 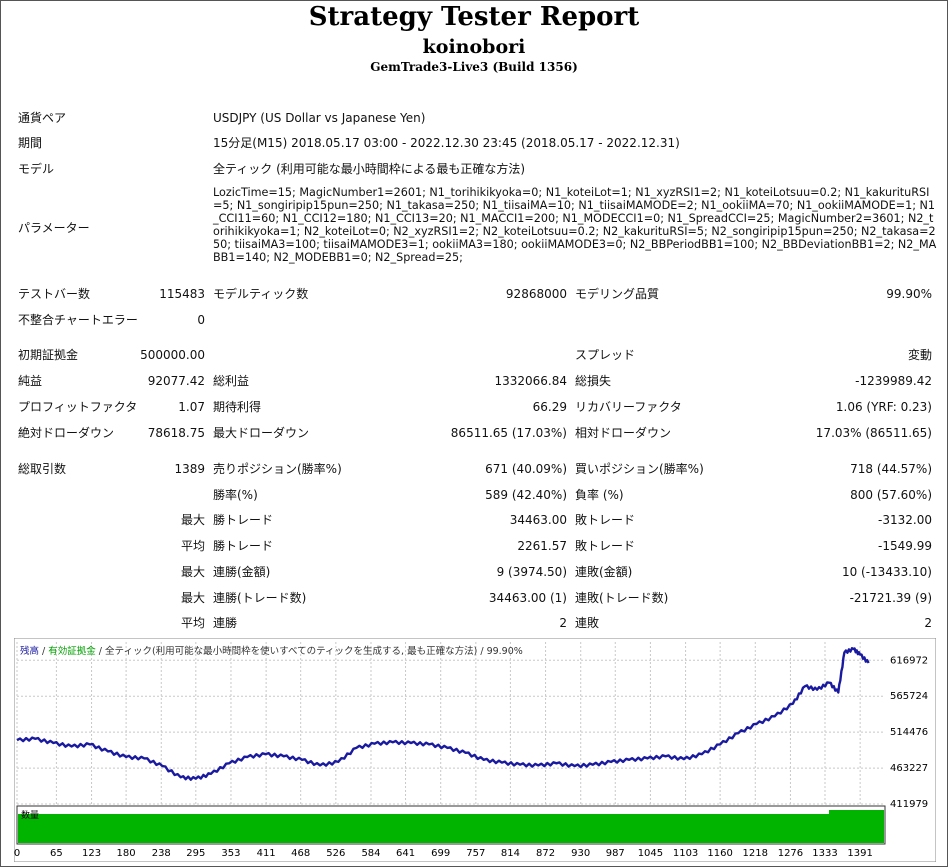 What do you see at coordinates (192, 546) in the screenshot?
I see `average-label: 平均` at bounding box center [192, 546].